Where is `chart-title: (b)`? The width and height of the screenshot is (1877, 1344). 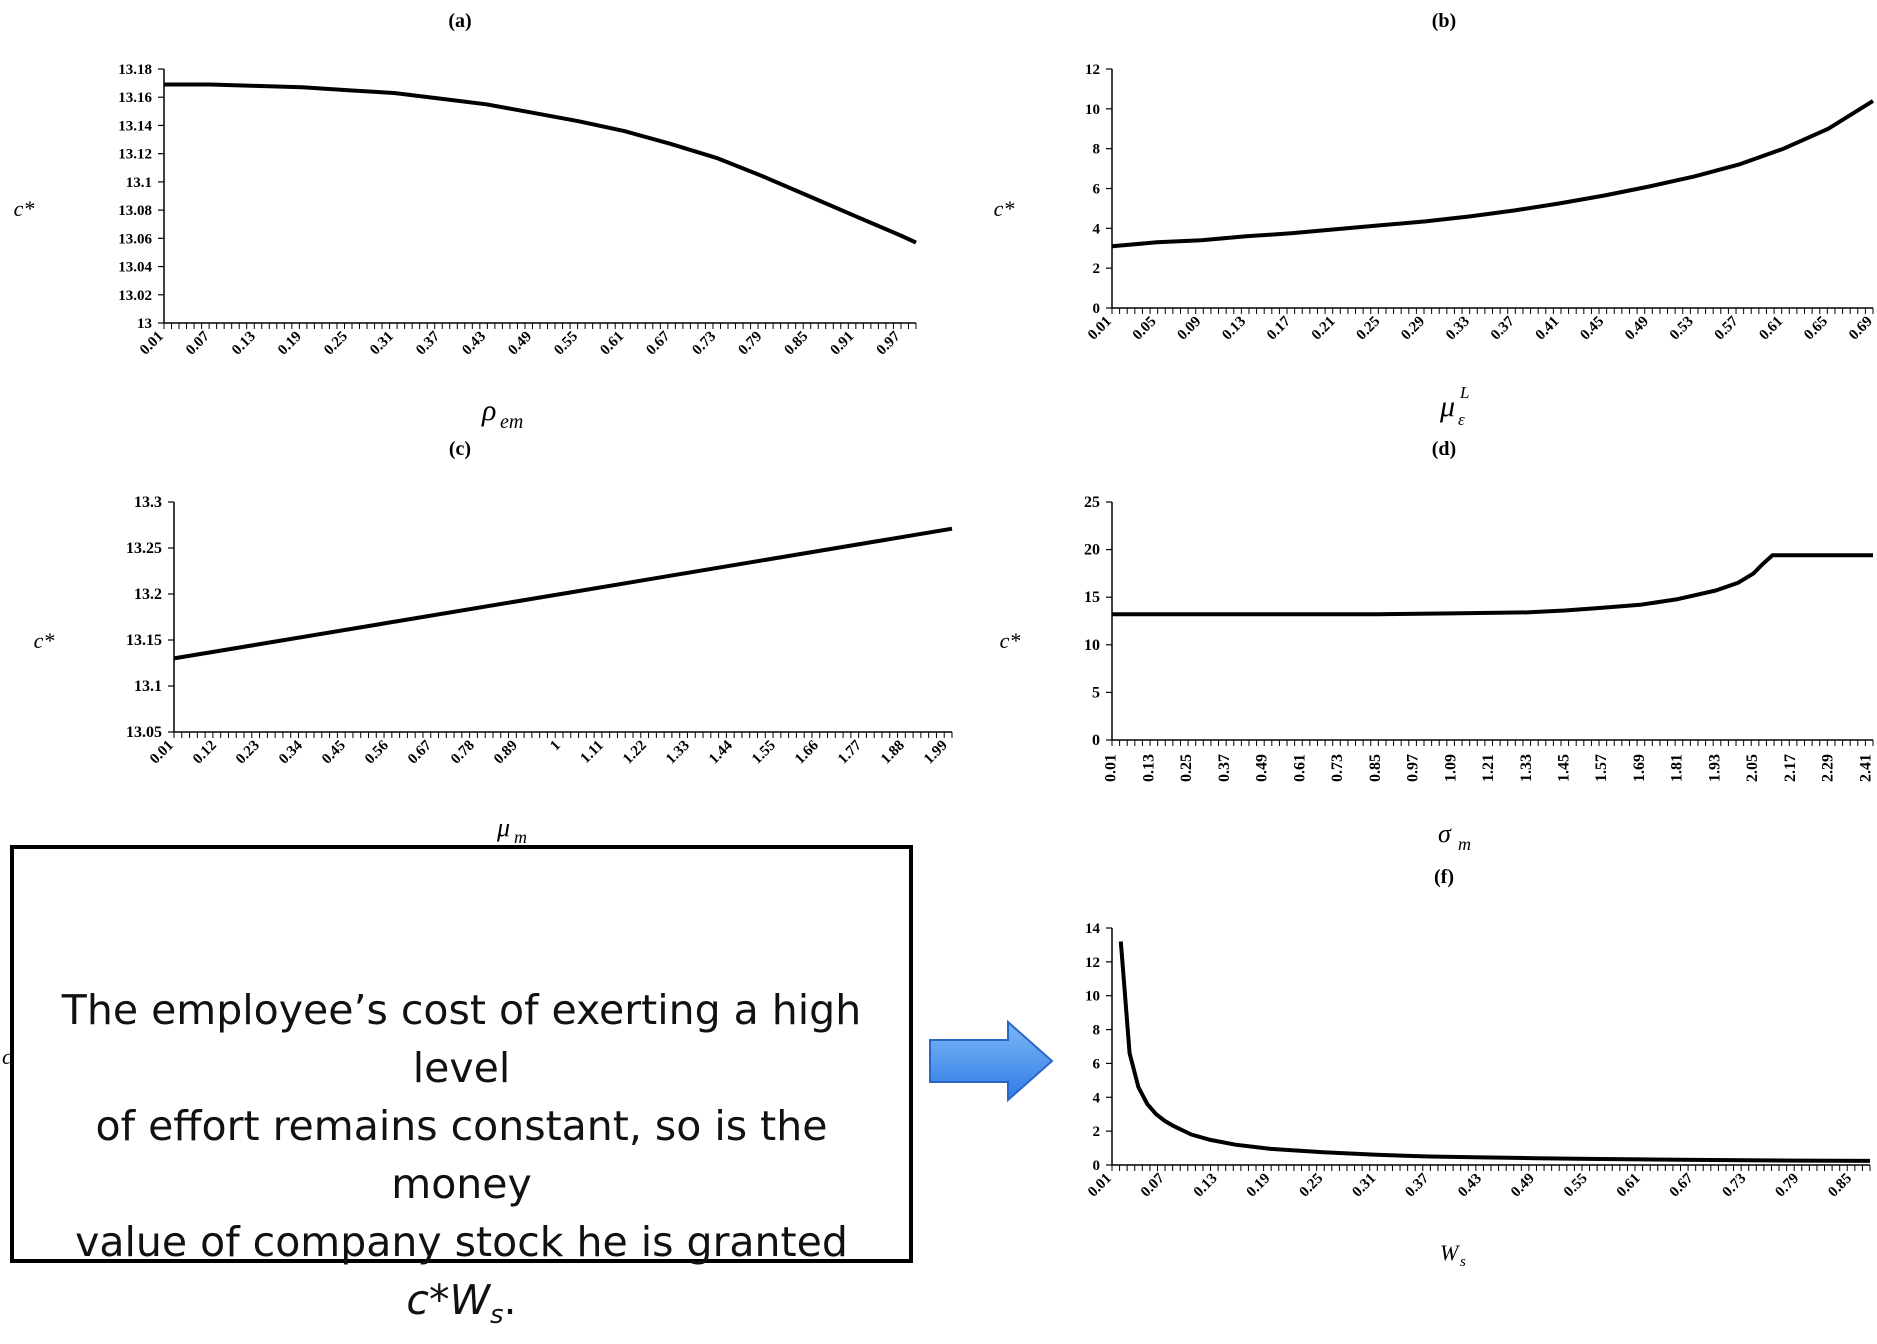
chart-title: (b) is located at coordinates (1444, 21).